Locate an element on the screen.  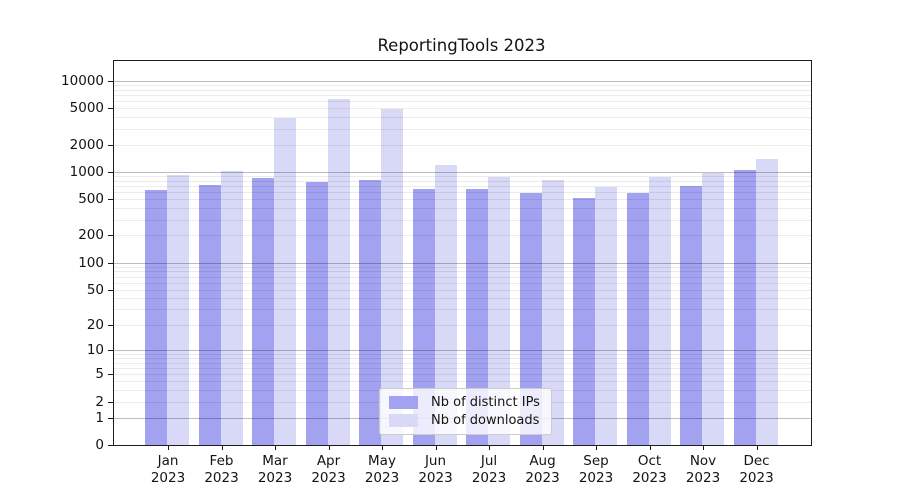
y-tick-label: 2 is located at coordinates (99, 401).